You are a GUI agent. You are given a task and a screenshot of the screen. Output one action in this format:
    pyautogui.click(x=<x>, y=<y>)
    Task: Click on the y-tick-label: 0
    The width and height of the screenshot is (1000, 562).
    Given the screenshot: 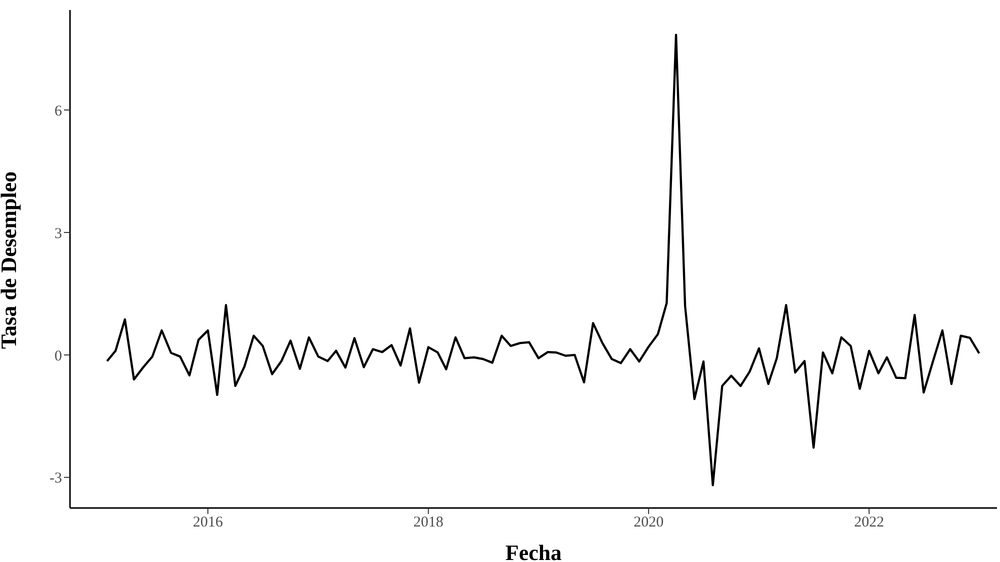 What is the action you would take?
    pyautogui.click(x=58, y=356)
    